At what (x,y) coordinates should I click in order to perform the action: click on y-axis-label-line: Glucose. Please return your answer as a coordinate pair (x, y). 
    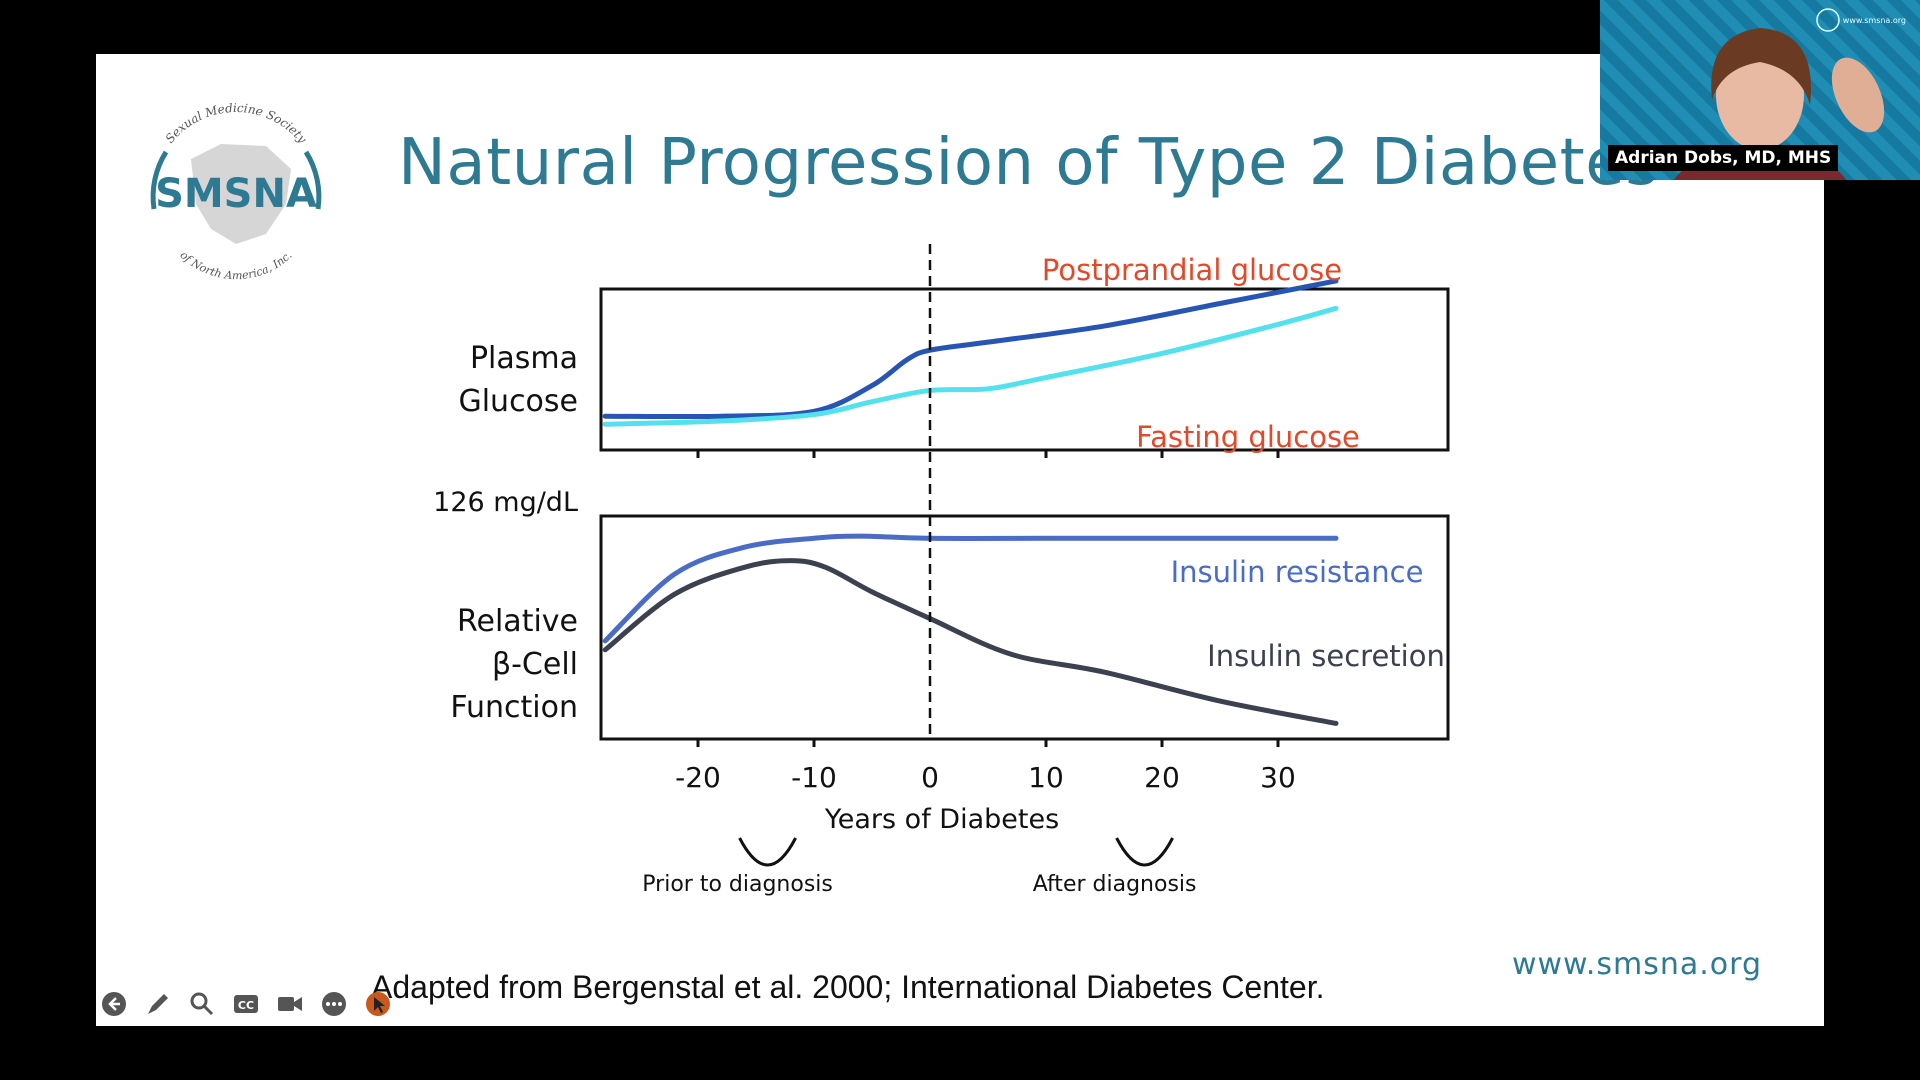
    Looking at the image, I should click on (518, 401).